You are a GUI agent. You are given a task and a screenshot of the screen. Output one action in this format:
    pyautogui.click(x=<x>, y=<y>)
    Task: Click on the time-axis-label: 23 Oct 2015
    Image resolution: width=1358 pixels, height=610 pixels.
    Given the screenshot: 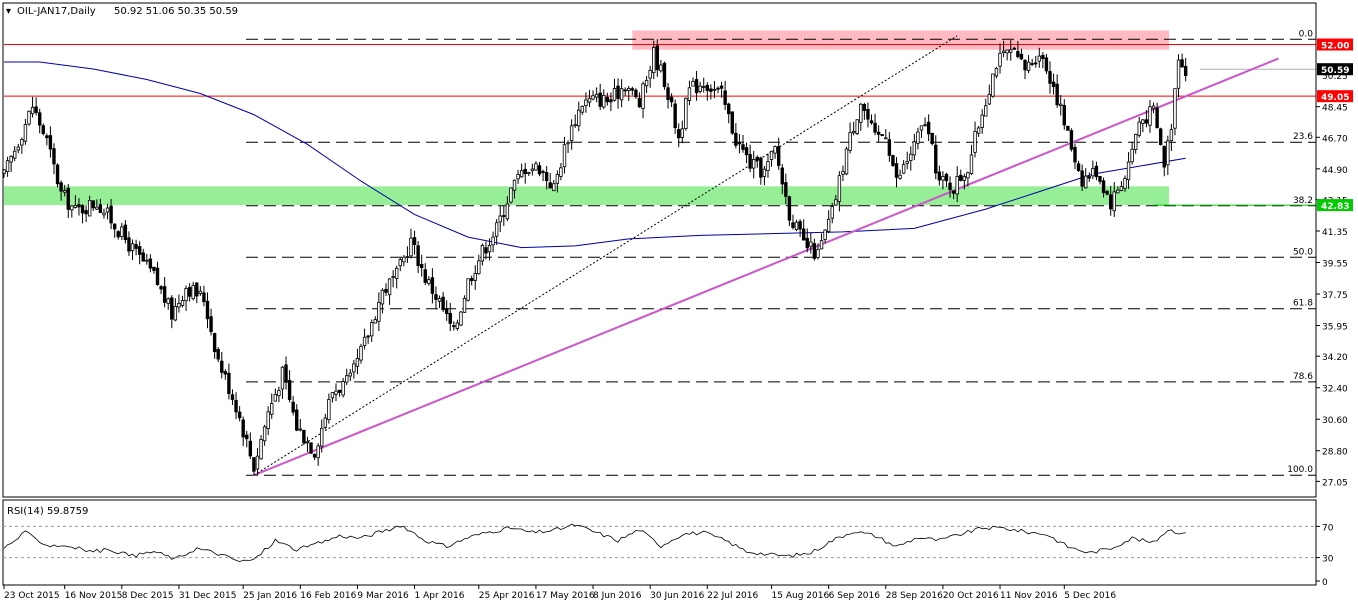 What is the action you would take?
    pyautogui.click(x=32, y=596)
    